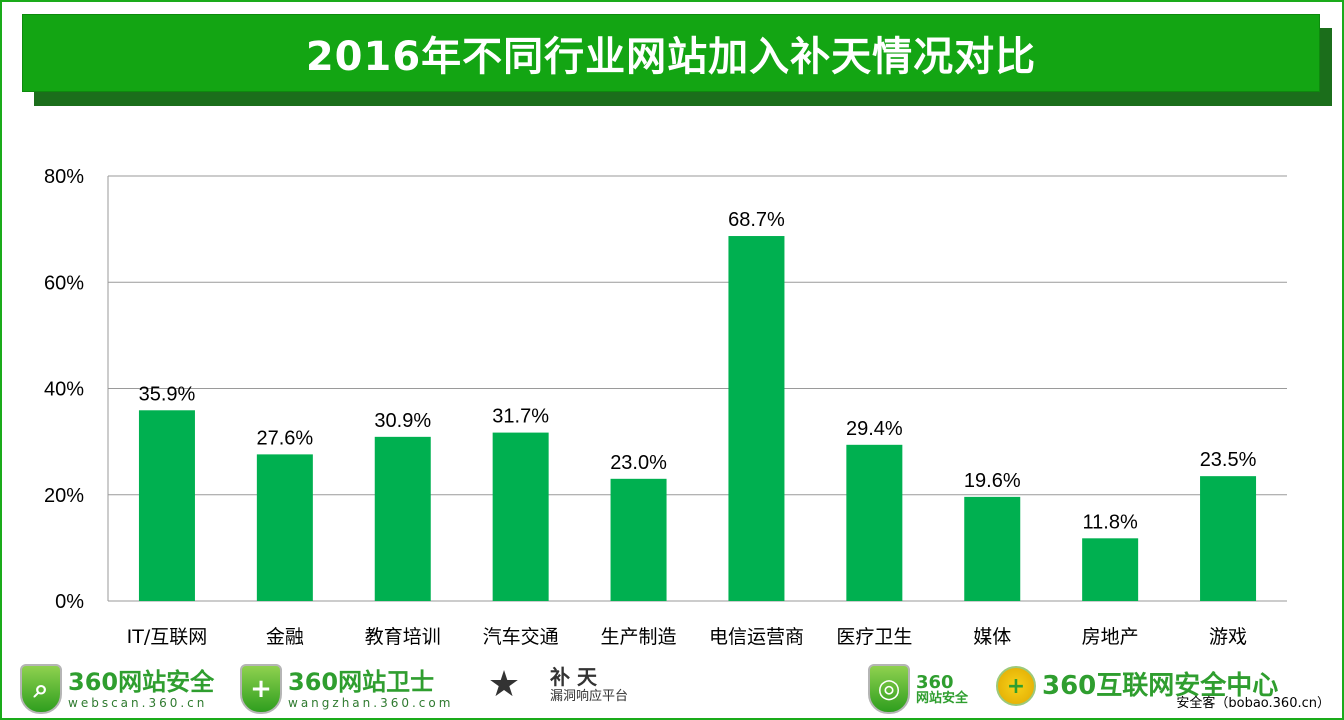 This screenshot has width=1344, height=720. I want to click on logo-wangzhan: + 360网站卫士 wangzhan.360.com, so click(346, 689).